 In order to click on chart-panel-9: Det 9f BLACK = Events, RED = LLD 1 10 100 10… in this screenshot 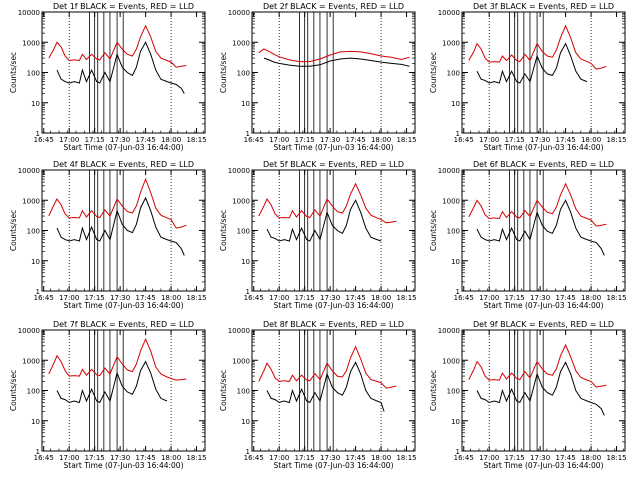, I will do `click(528, 395)`.